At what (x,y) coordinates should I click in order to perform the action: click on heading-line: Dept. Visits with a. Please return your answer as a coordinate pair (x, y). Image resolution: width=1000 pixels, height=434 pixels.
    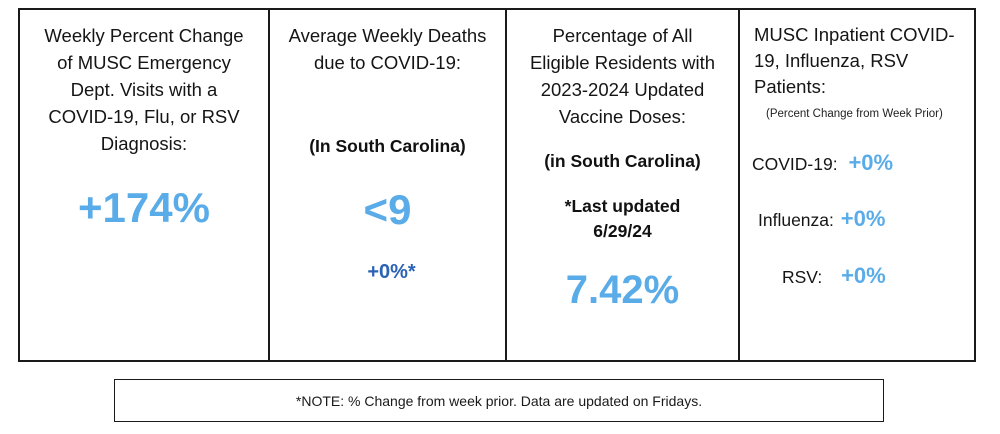
    Looking at the image, I should click on (144, 89).